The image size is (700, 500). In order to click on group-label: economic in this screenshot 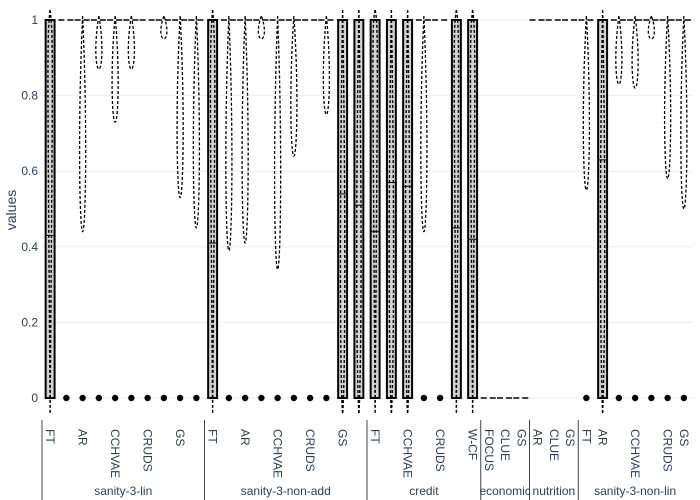, I will do `click(504, 491)`.